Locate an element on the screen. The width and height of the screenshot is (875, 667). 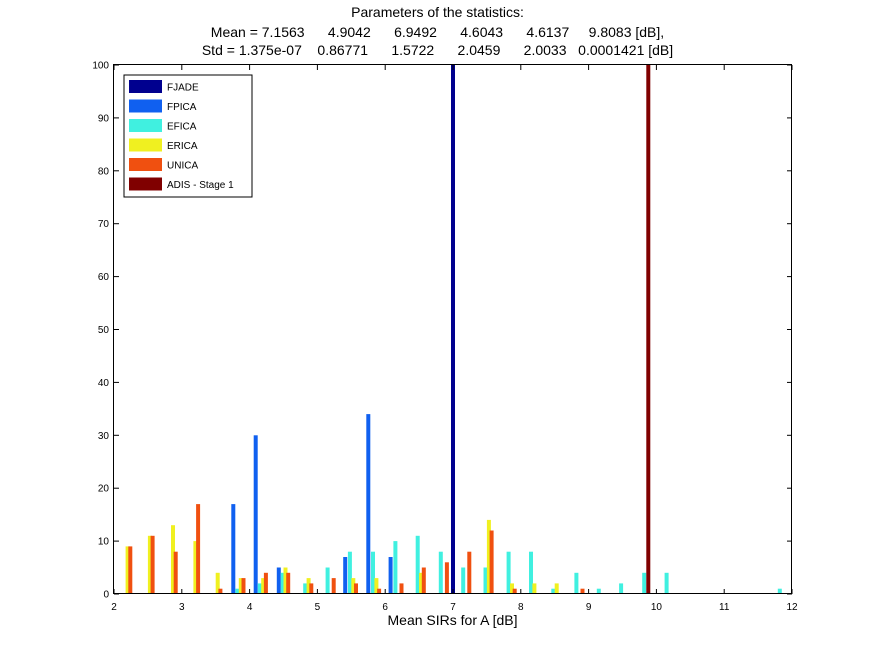
x-tick-label: 8 is located at coordinates (521, 607).